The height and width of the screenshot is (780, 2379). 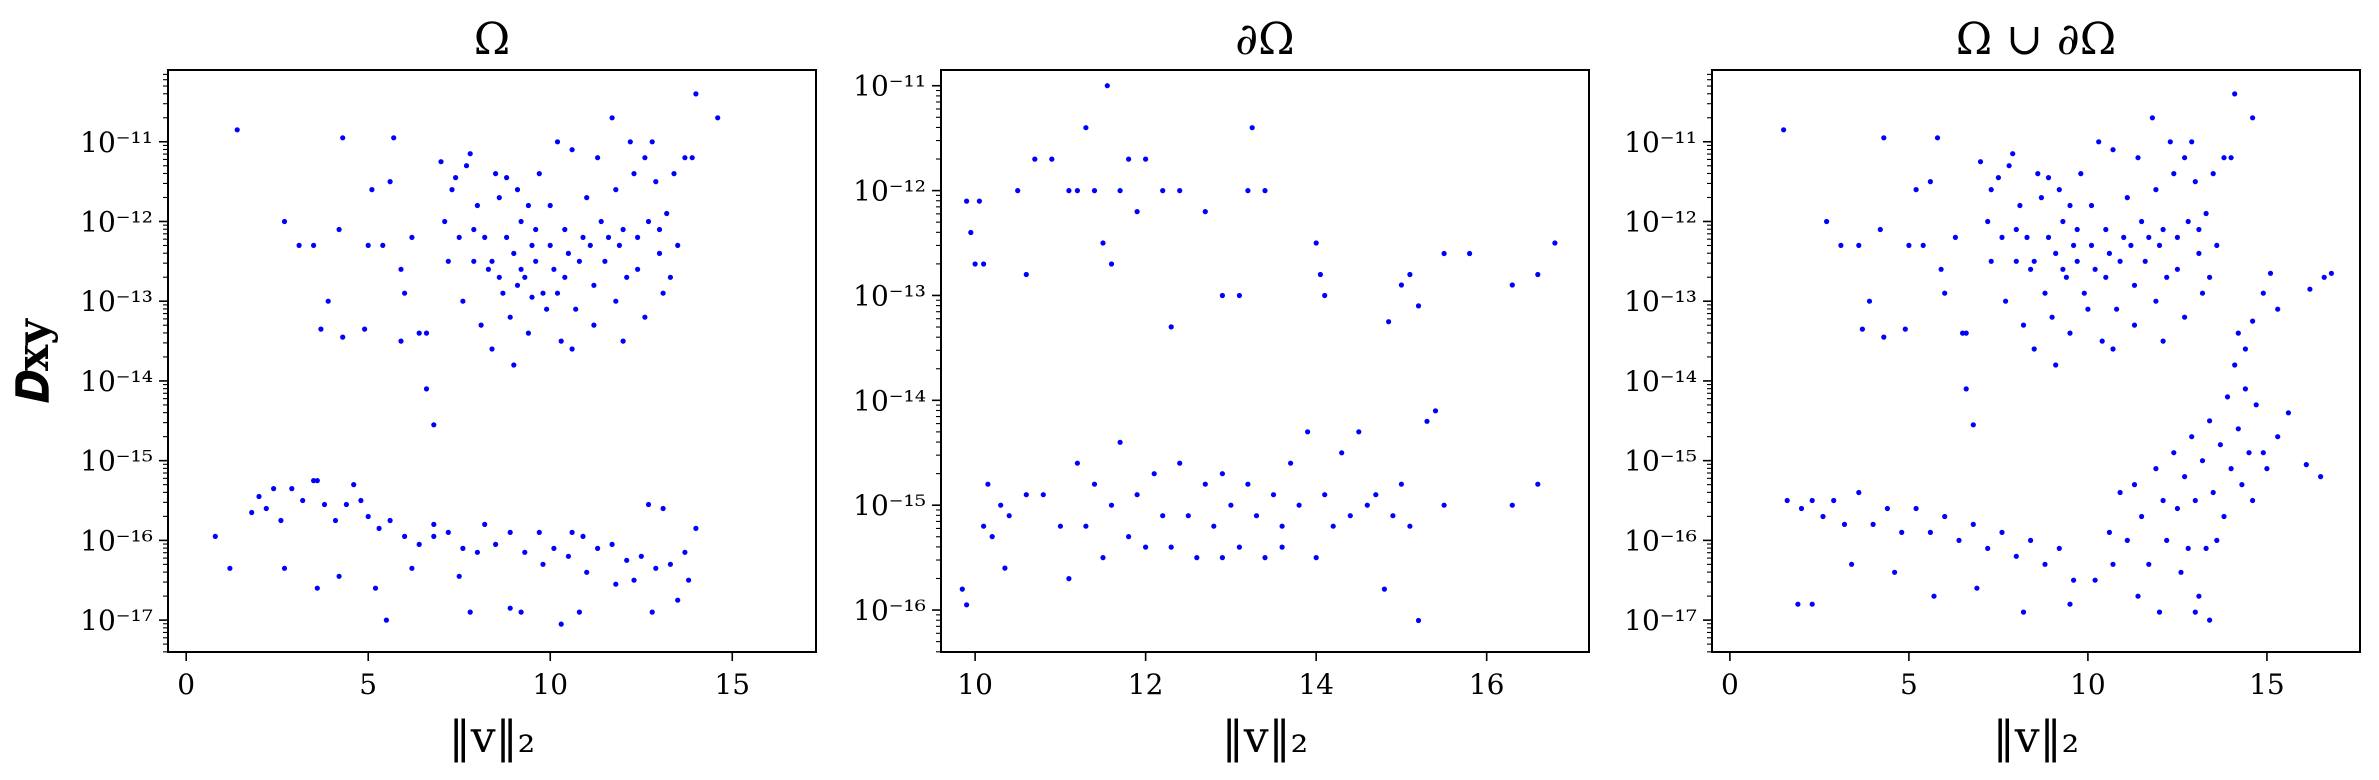 What do you see at coordinates (889, 505) in the screenshot?
I see `y-tick-label: 10⁻¹⁵` at bounding box center [889, 505].